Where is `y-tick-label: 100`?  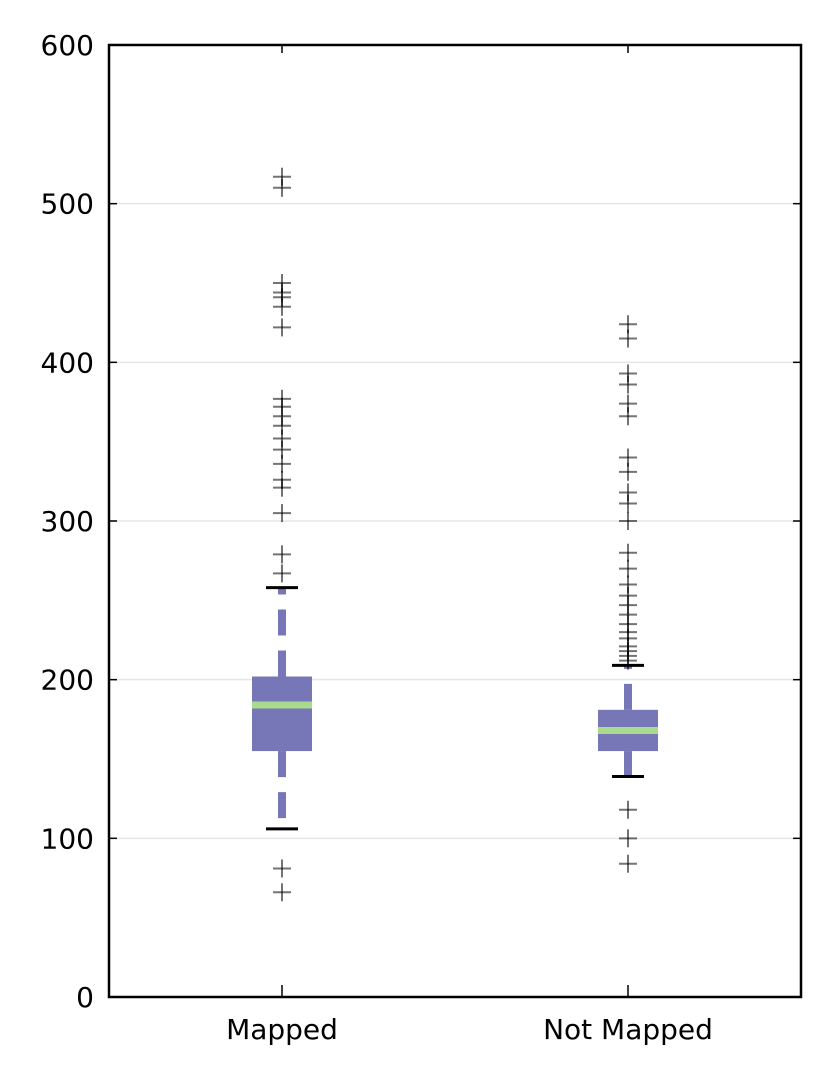 y-tick-label: 100 is located at coordinates (67, 838).